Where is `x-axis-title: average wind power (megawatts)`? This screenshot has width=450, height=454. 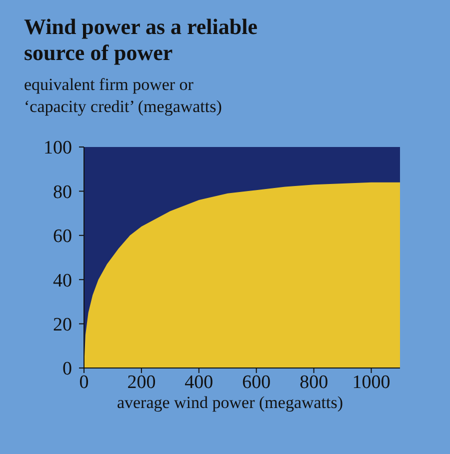 x-axis-title: average wind power (megawatts) is located at coordinates (230, 402).